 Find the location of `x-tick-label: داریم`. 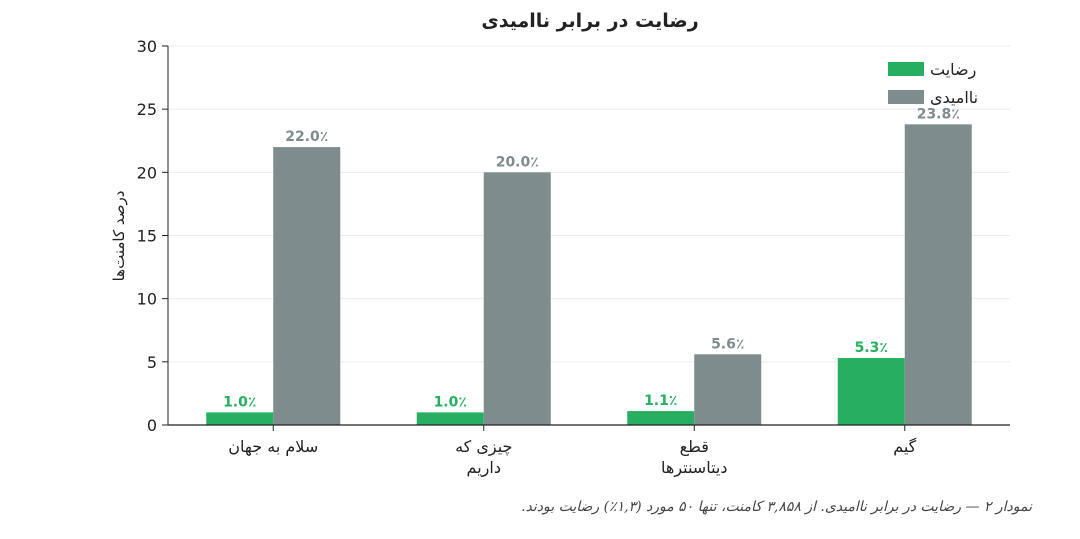

x-tick-label: داریم is located at coordinates (484, 468).